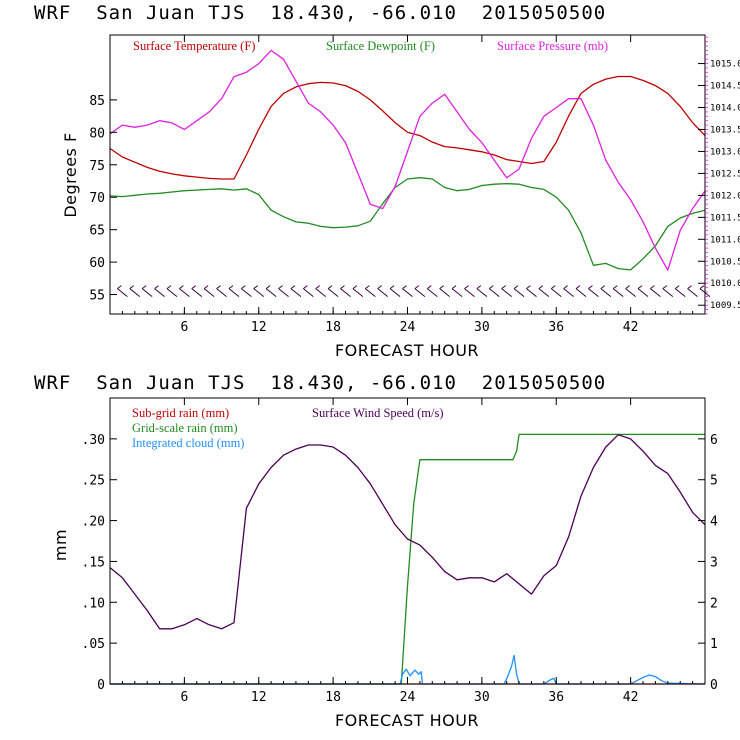 Image resolution: width=740 pixels, height=740 pixels. What do you see at coordinates (333, 697) in the screenshot?
I see `x-tick-label: 18` at bounding box center [333, 697].